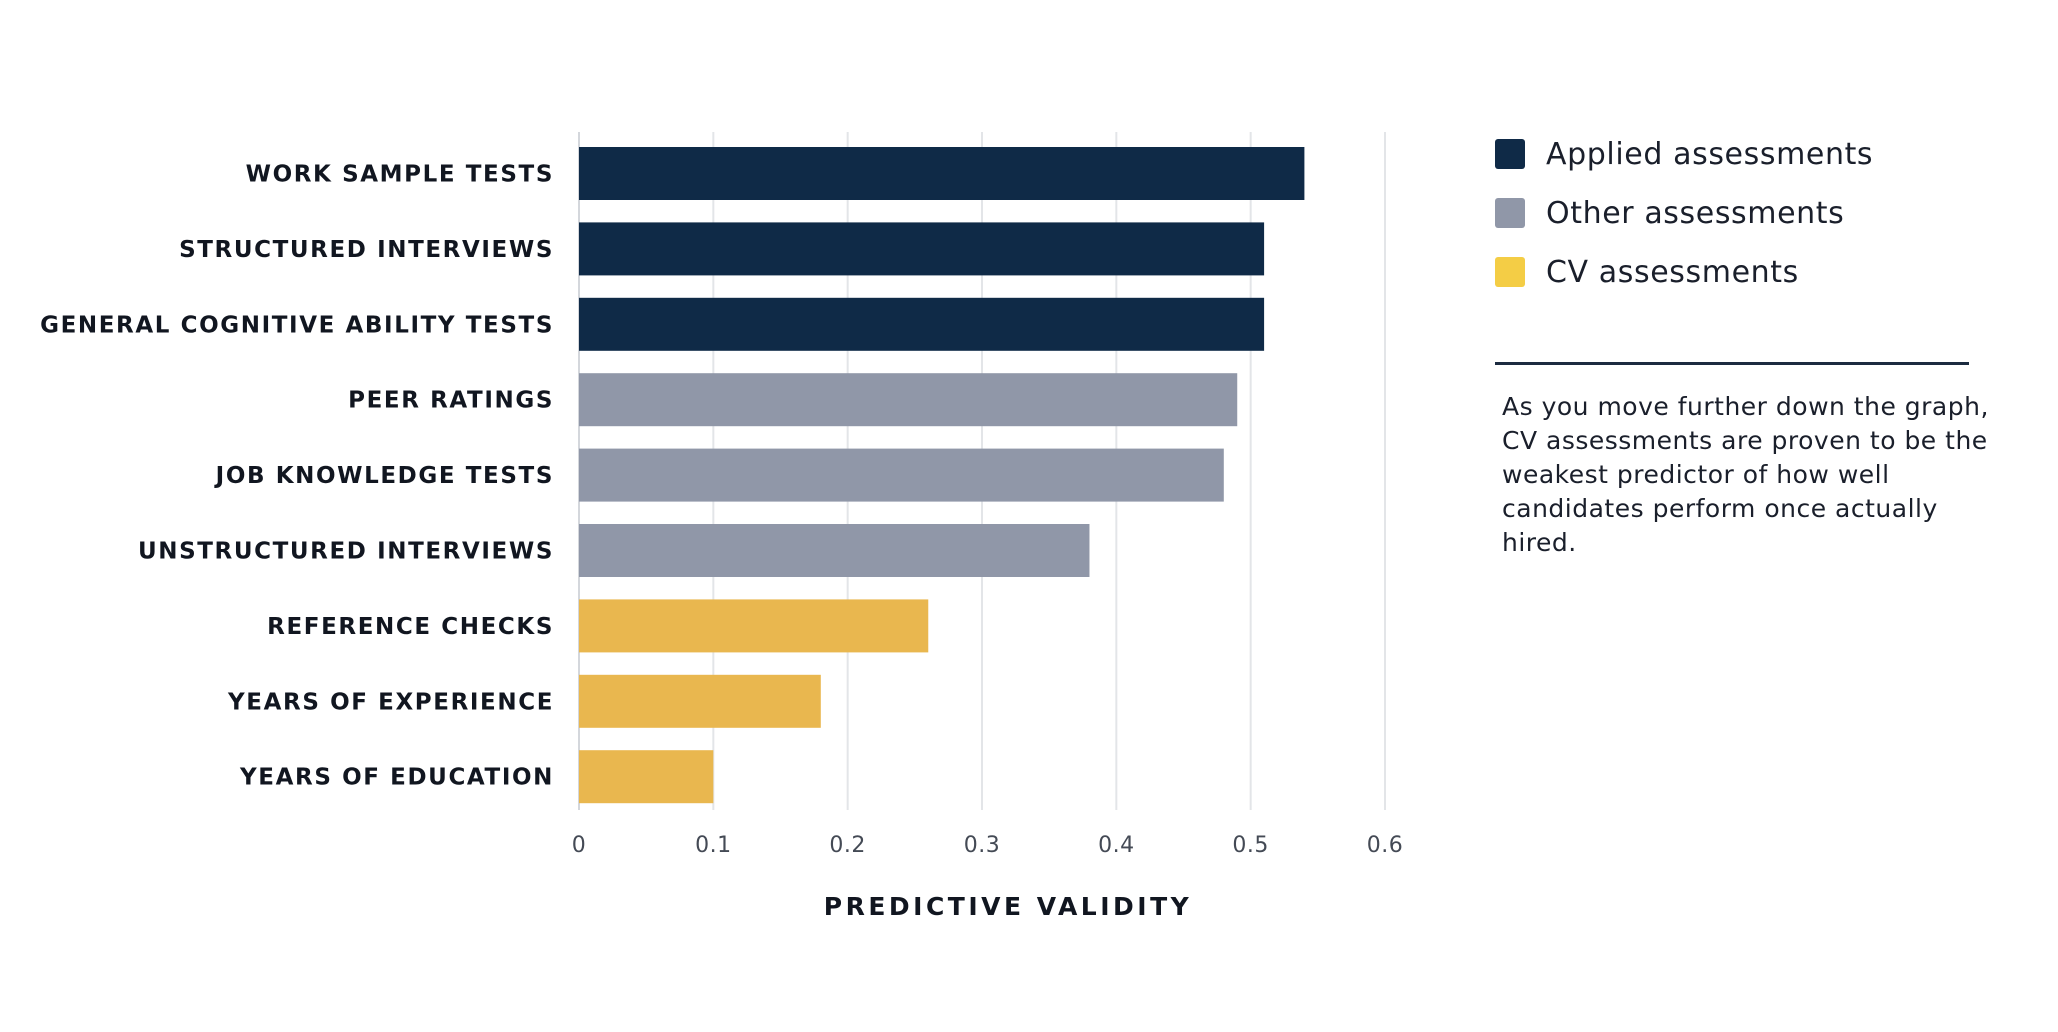  What do you see at coordinates (396, 778) in the screenshot?
I see `category-label: YEARS OF EDUCATION` at bounding box center [396, 778].